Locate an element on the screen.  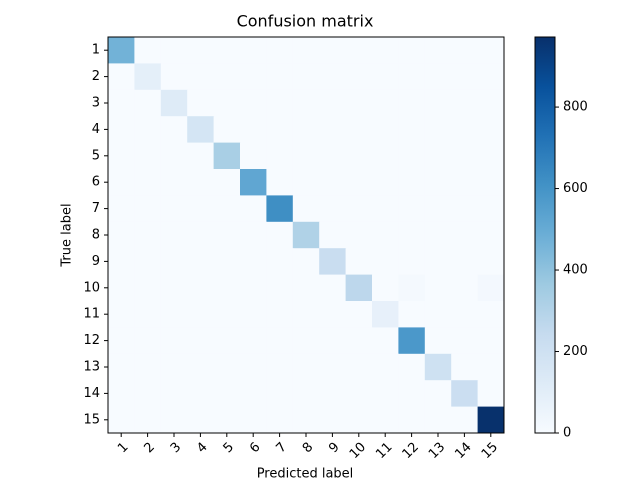
y-tick-label: 2 is located at coordinates (96, 76).